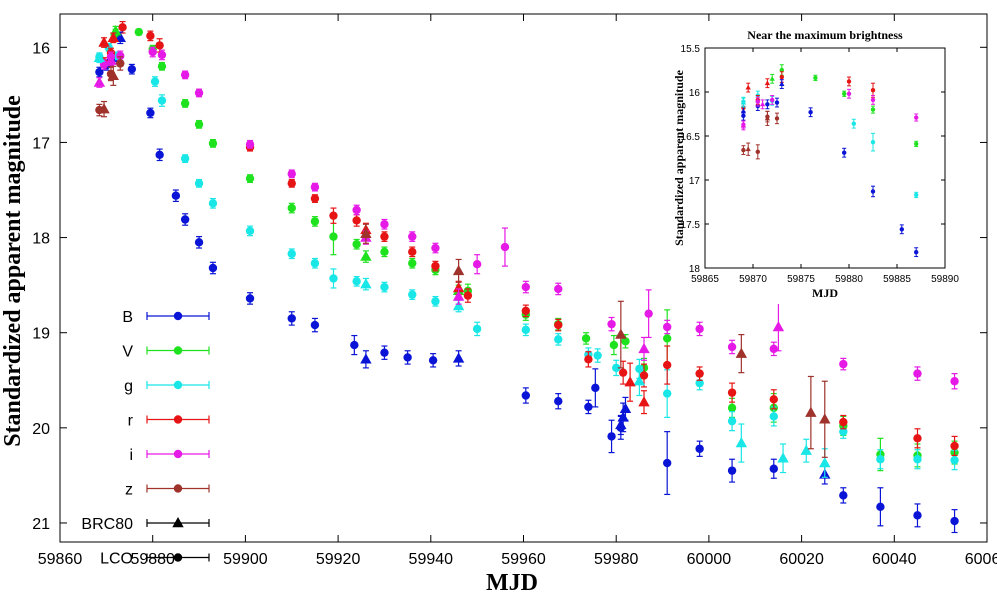 This screenshot has width=997, height=598. I want to click on inset-x-tick-label: 59875, so click(801, 279).